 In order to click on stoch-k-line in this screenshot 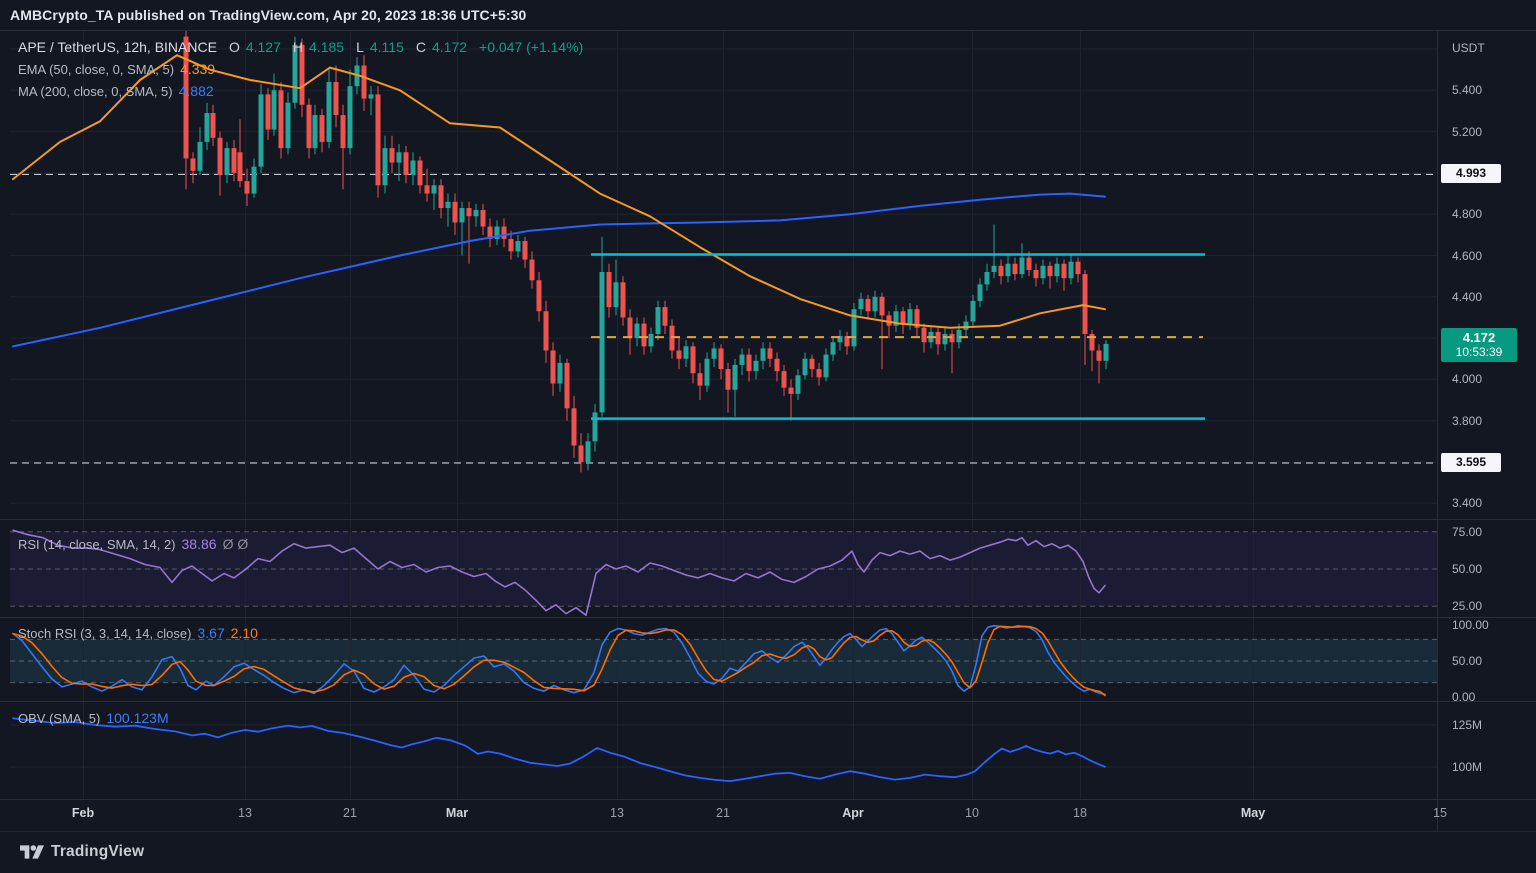, I will do `click(559, 660)`.